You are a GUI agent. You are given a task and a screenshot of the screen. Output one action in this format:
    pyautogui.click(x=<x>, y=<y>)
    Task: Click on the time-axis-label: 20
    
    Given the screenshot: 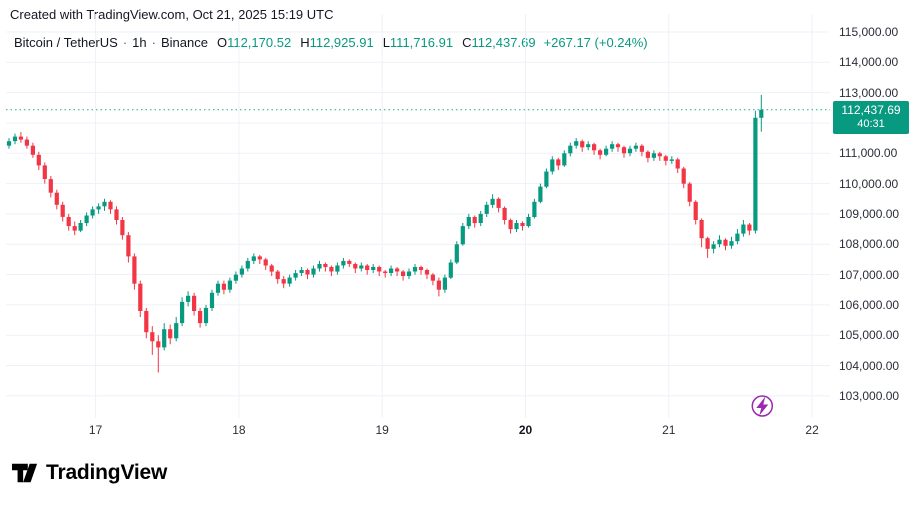 What is the action you would take?
    pyautogui.click(x=525, y=430)
    